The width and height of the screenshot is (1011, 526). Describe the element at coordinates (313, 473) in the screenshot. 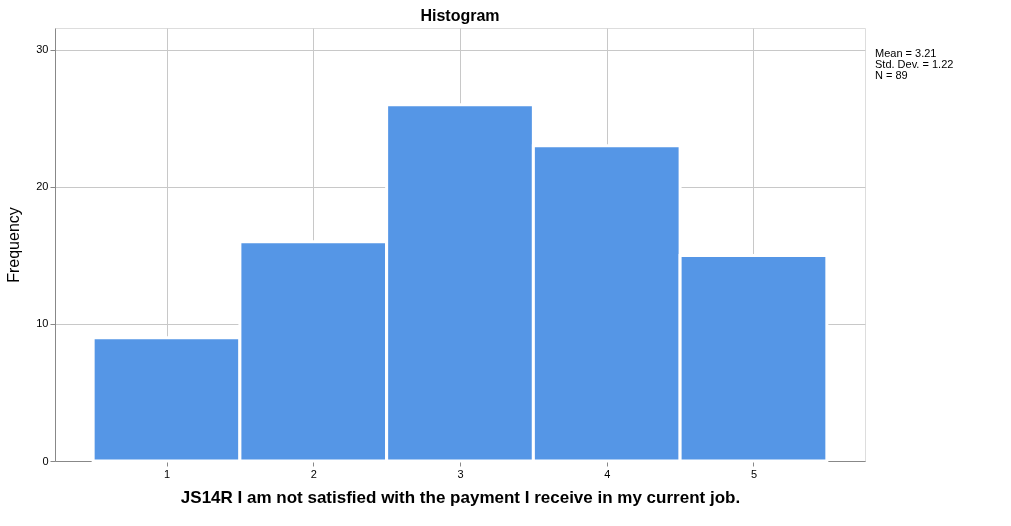

I see `x-tick-label: 2` at that location.